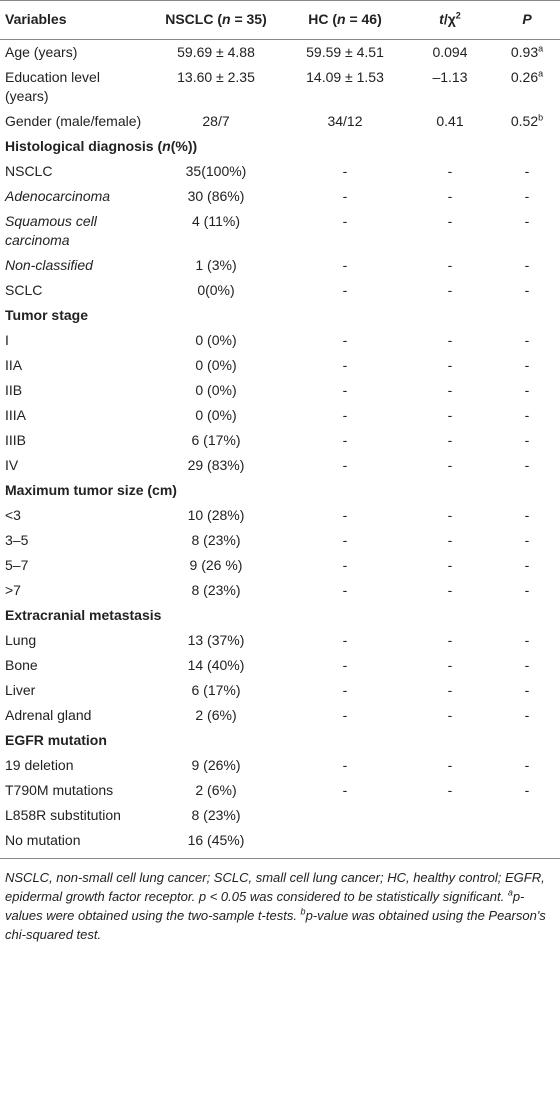 The image size is (560, 1098). Describe the element at coordinates (449, 19) in the screenshot. I see `header-text: /χ` at that location.